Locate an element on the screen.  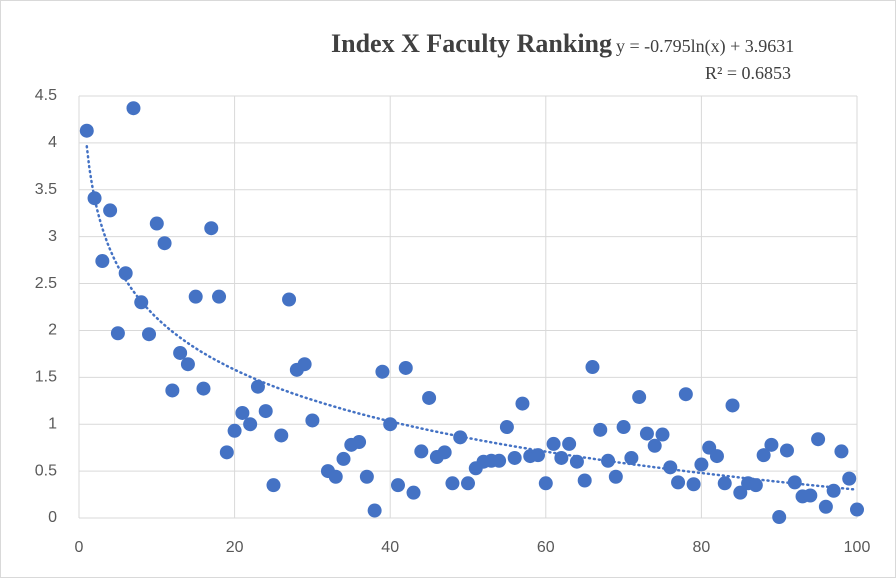
x-tick-label: 20 is located at coordinates (235, 547).